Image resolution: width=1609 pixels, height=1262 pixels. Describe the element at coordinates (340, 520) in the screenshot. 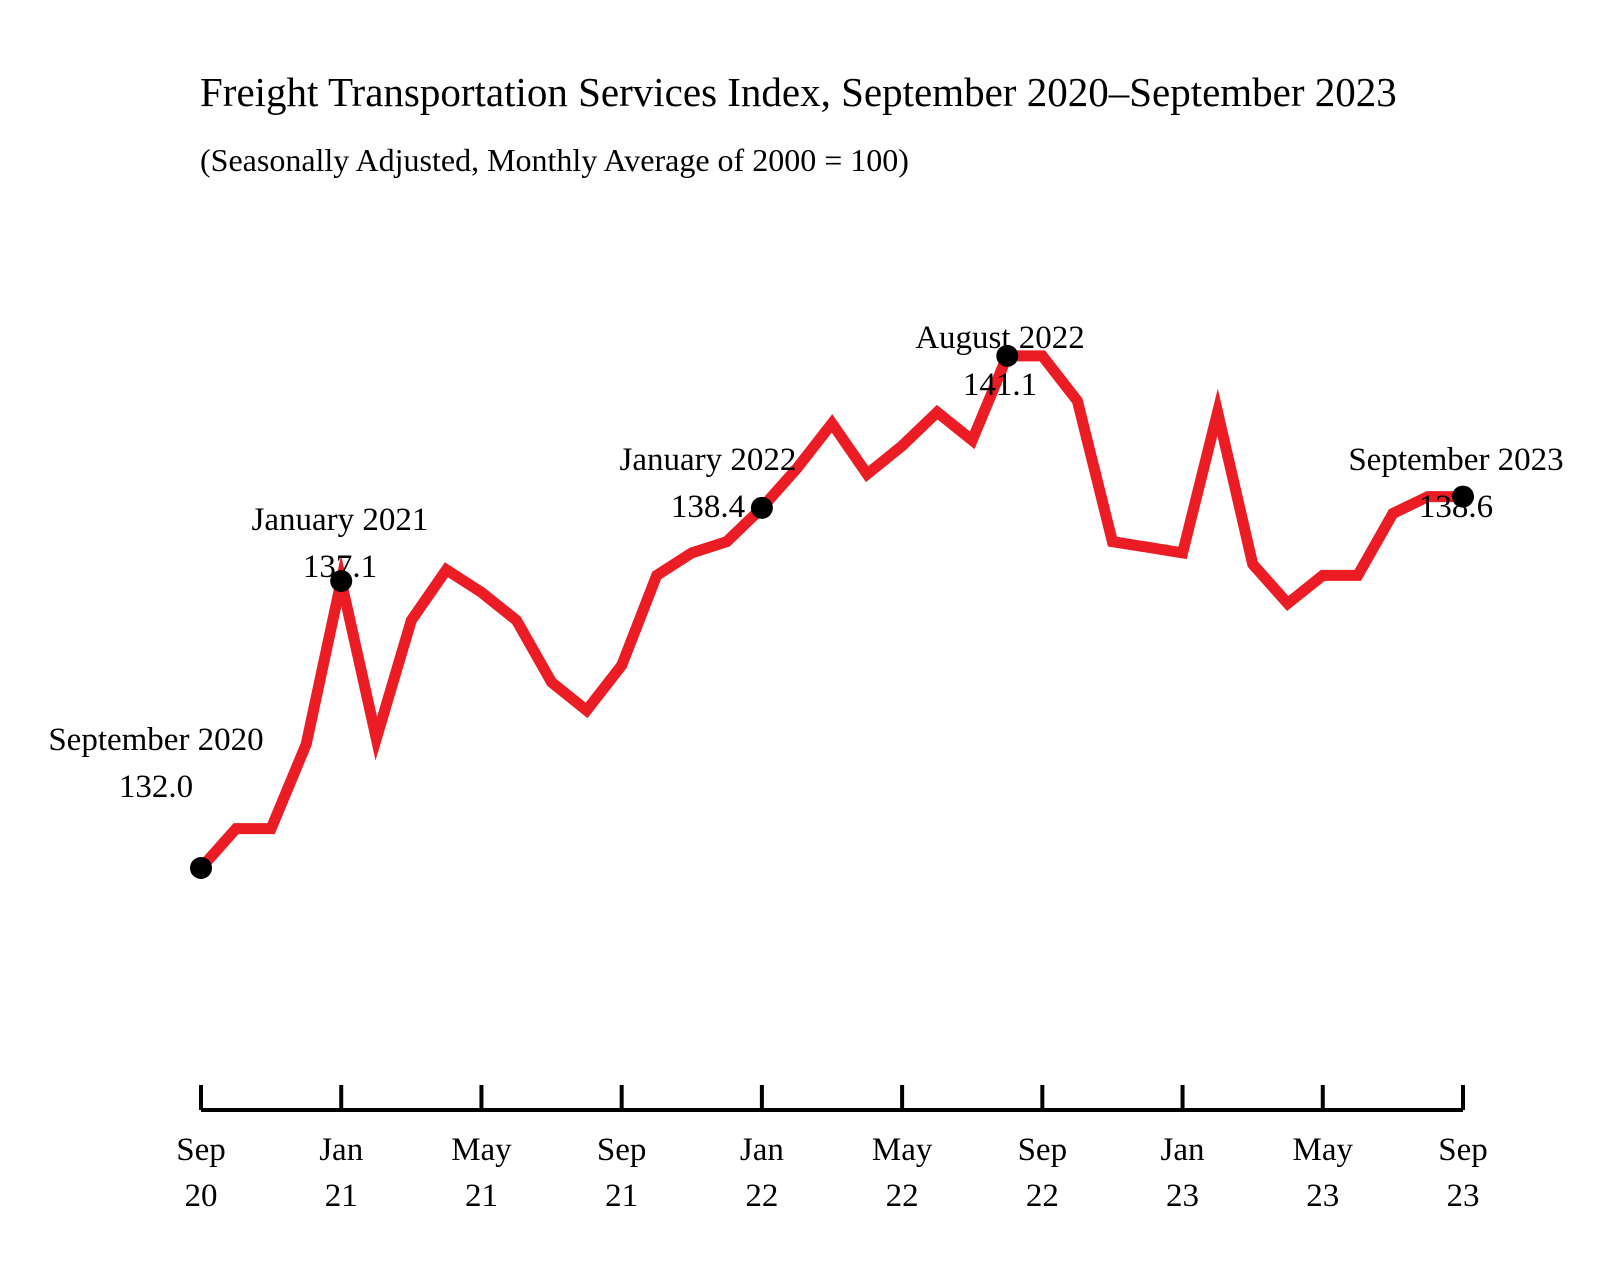

I see `callout-period-label: January 2021` at that location.